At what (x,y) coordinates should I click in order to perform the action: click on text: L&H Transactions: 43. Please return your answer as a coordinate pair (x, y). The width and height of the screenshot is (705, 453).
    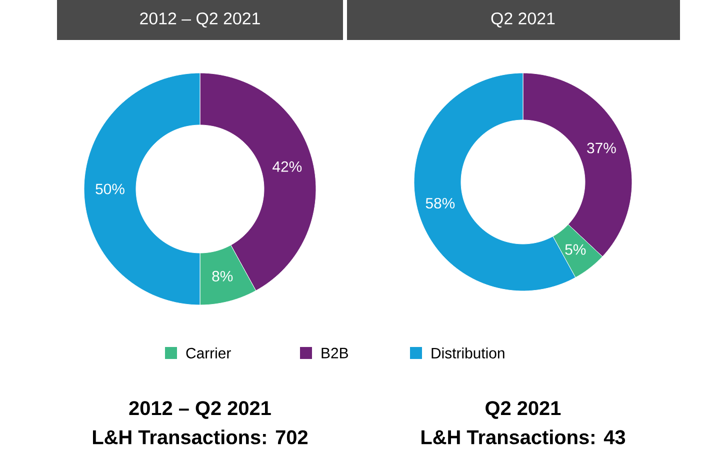
    Looking at the image, I should click on (524, 437).